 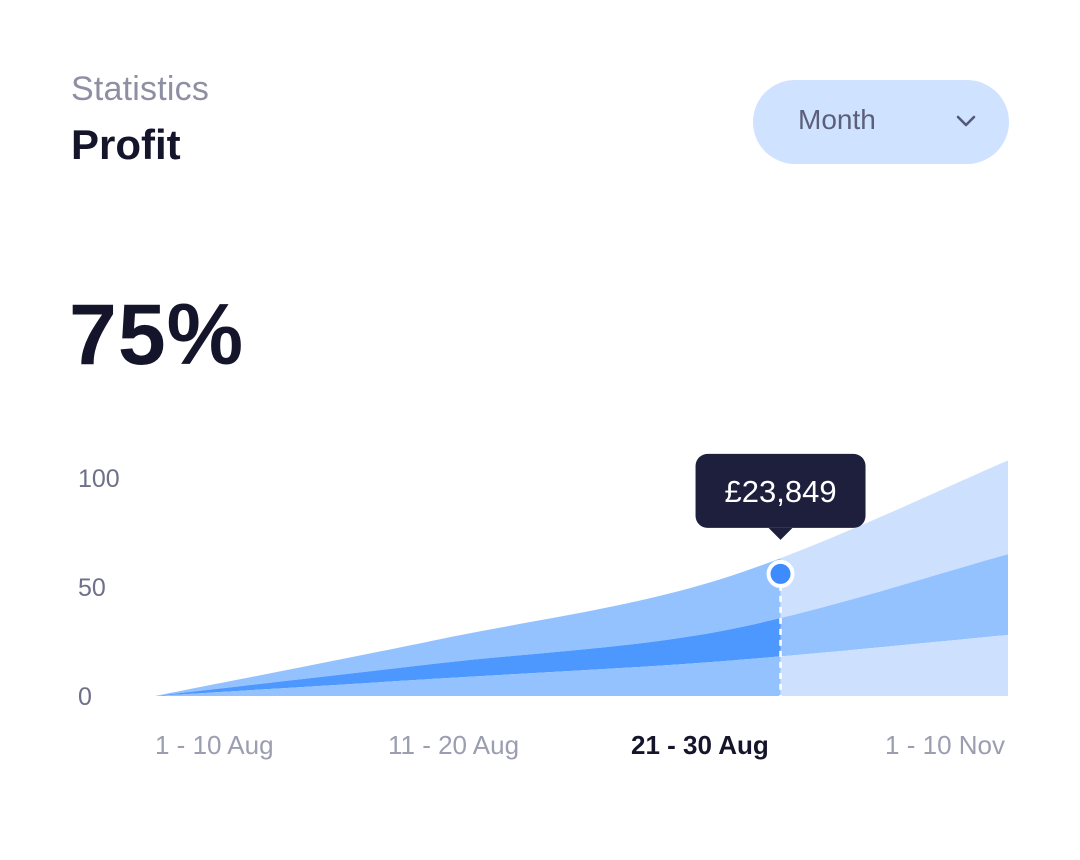 What do you see at coordinates (837, 119) in the screenshot?
I see `period-selected-value: Month` at bounding box center [837, 119].